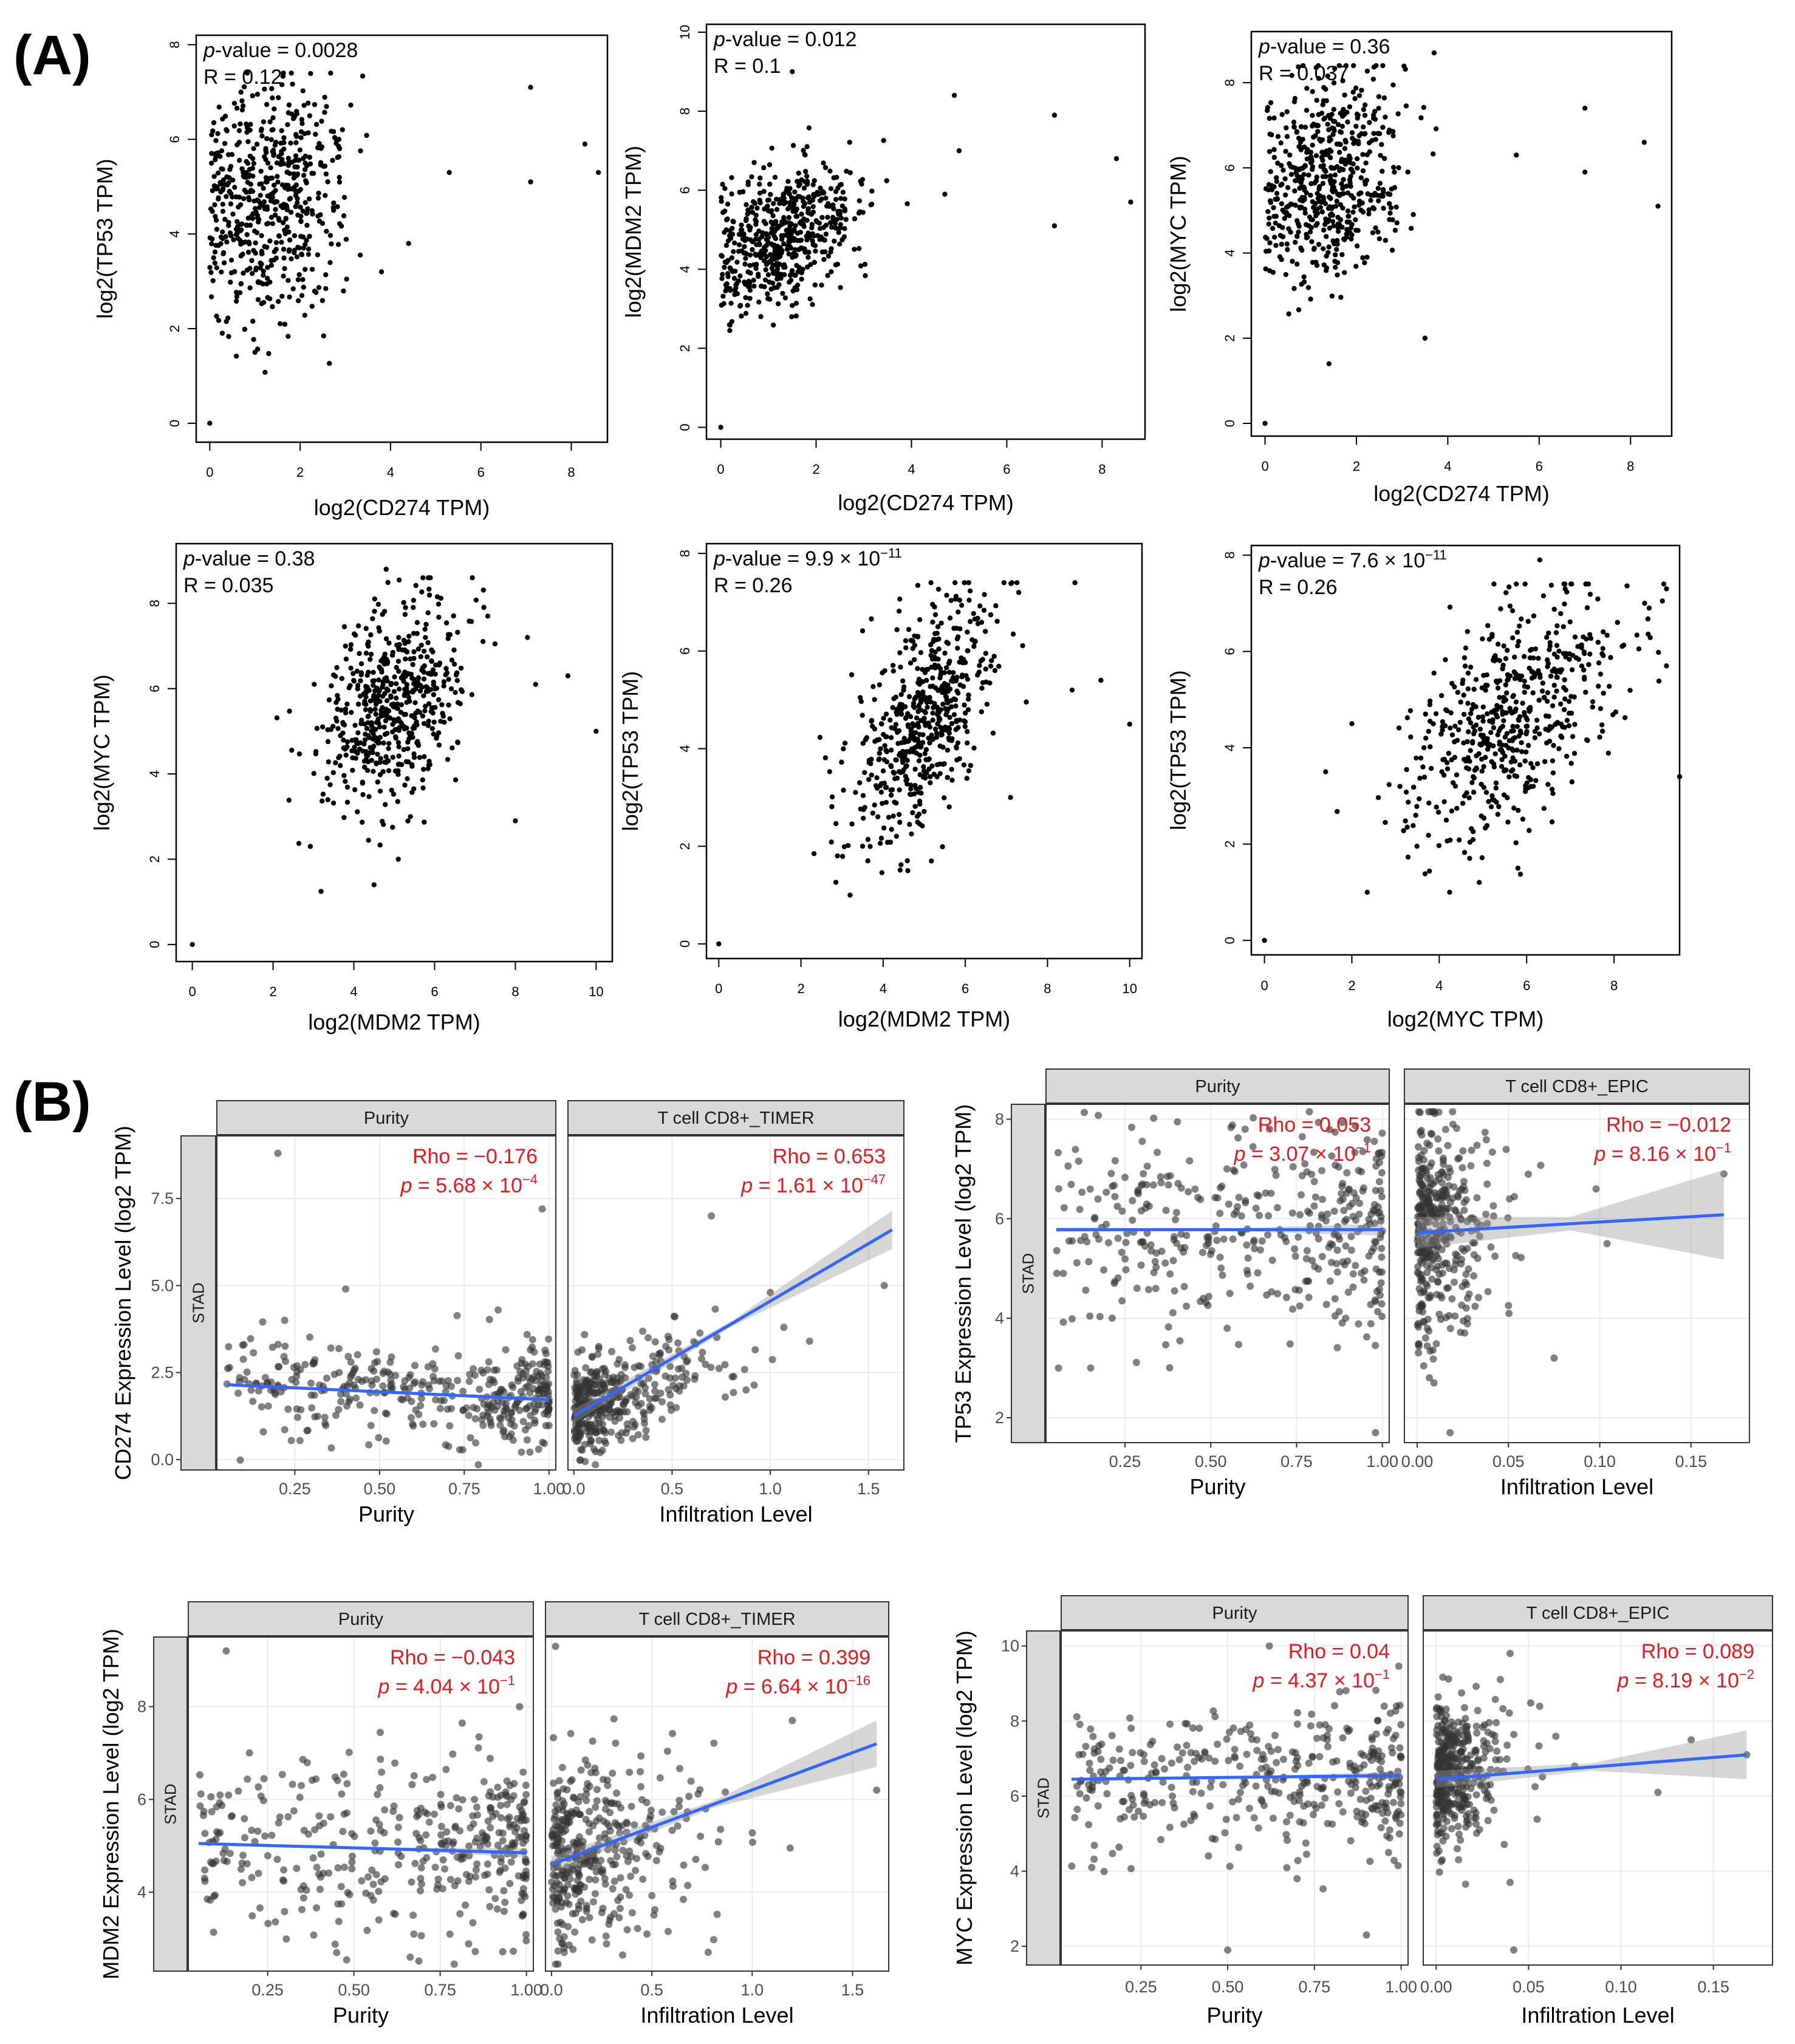 The image size is (1795, 2044). I want to click on row-strip, so click(198, 1303).